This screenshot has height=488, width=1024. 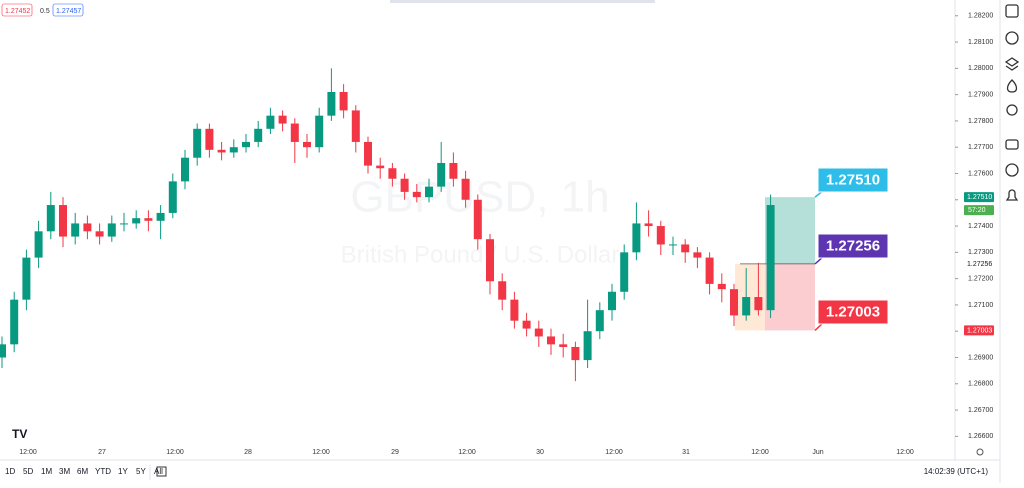 I want to click on y-tick-label: 1.27400, so click(x=980, y=226).